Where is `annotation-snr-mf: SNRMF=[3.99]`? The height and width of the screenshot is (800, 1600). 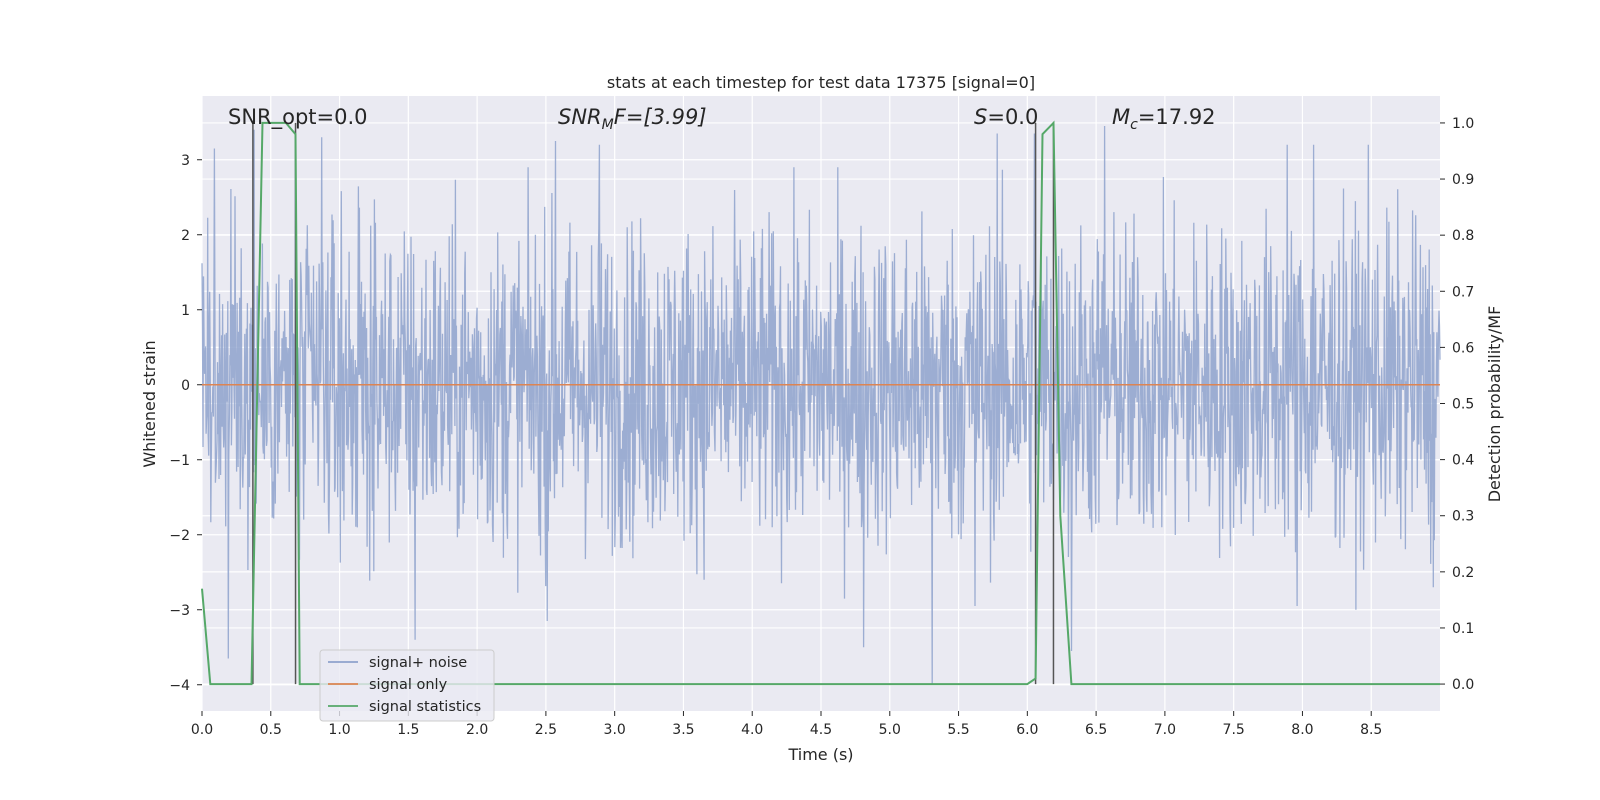
annotation-snr-mf: SNRMF=[3.99] is located at coordinates (632, 119).